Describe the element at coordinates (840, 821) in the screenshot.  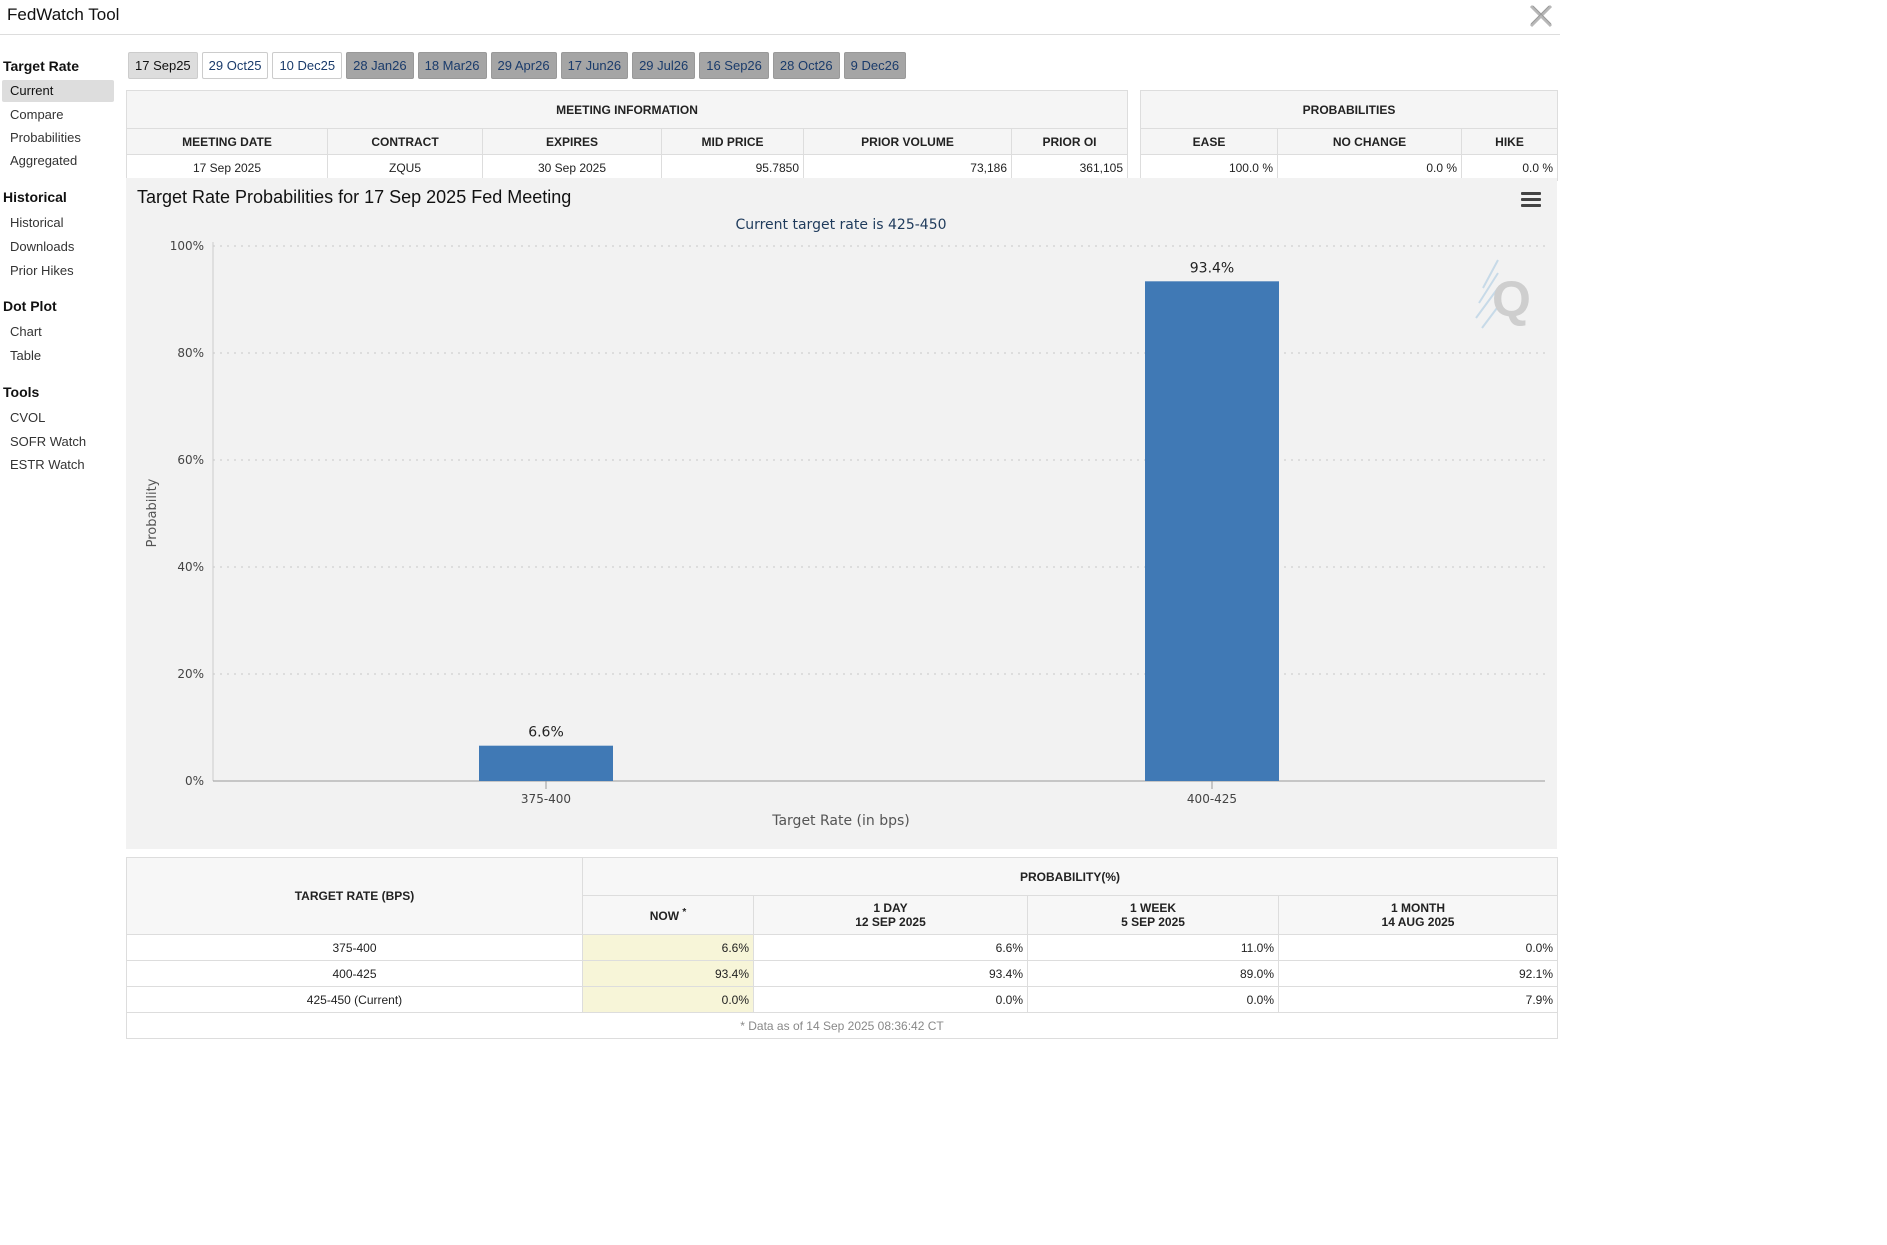
I see `x-axis-label: Target Rate (in bps)` at that location.